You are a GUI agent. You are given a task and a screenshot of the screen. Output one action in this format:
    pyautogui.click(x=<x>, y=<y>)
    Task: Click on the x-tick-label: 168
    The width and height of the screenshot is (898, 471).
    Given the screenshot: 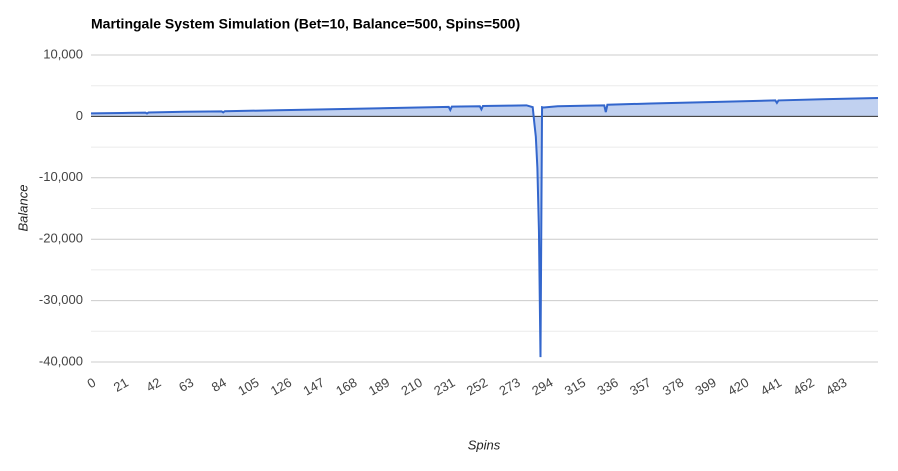 What is the action you would take?
    pyautogui.click(x=346, y=387)
    